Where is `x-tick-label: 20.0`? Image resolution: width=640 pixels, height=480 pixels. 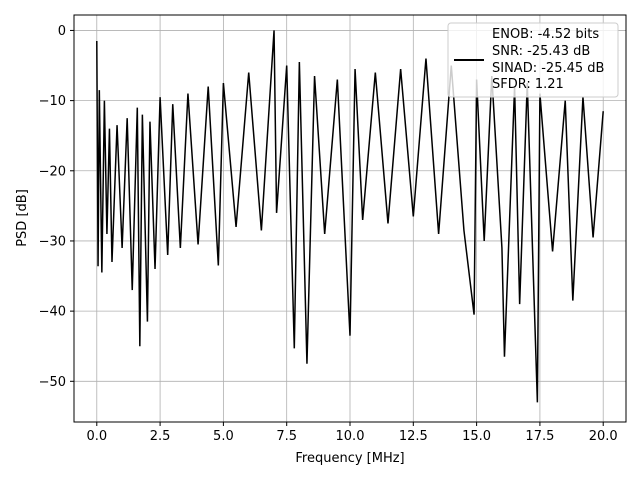
x-tick-label: 20.0 is located at coordinates (603, 436).